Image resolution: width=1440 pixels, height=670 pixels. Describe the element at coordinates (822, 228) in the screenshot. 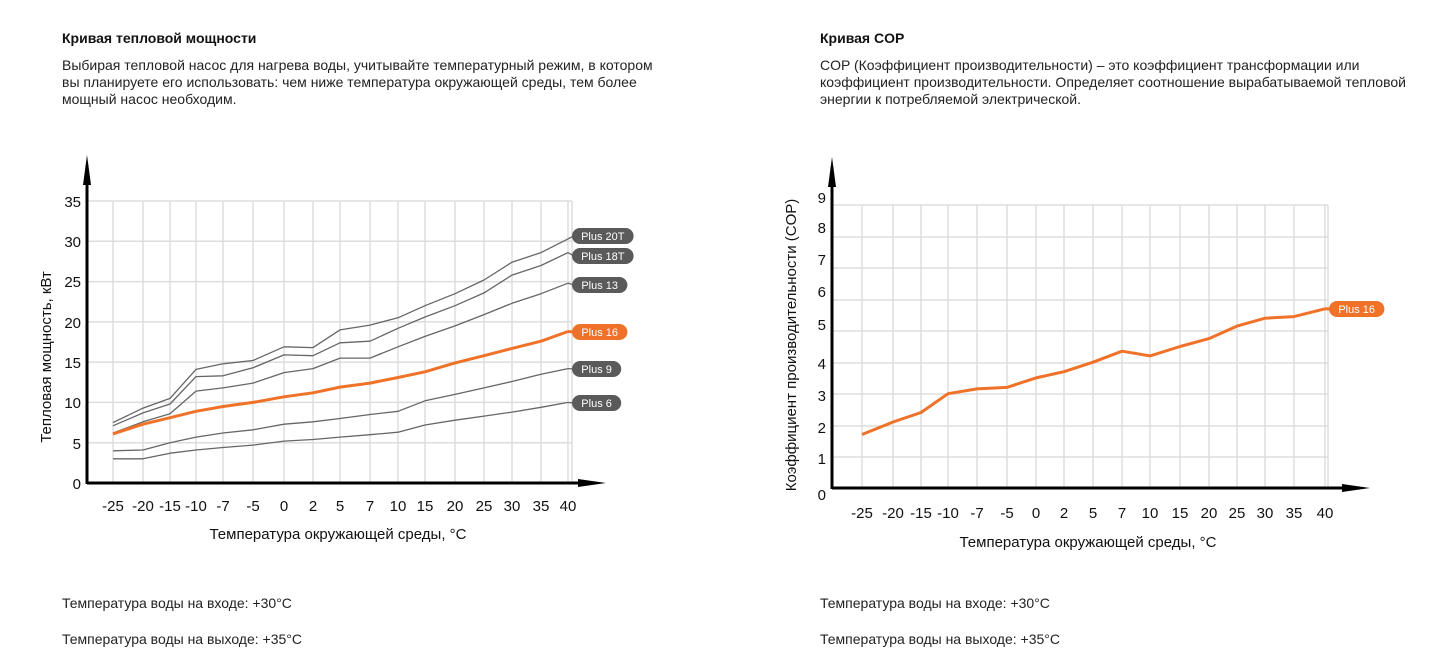

I see `y-tick-label: 8` at that location.